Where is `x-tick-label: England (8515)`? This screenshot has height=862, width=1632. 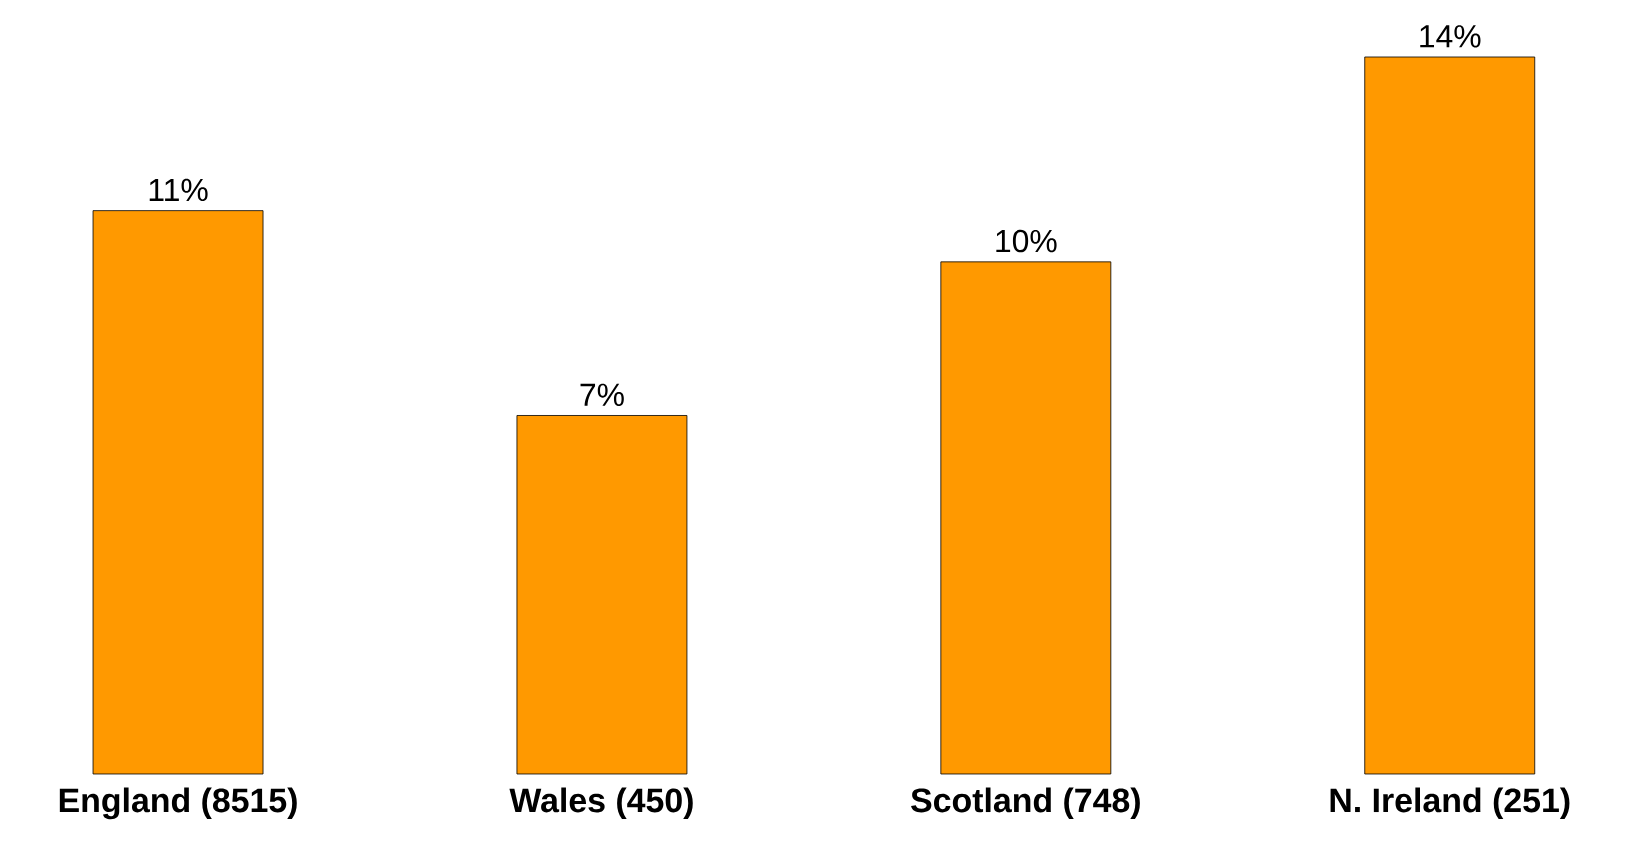 x-tick-label: England (8515) is located at coordinates (178, 803).